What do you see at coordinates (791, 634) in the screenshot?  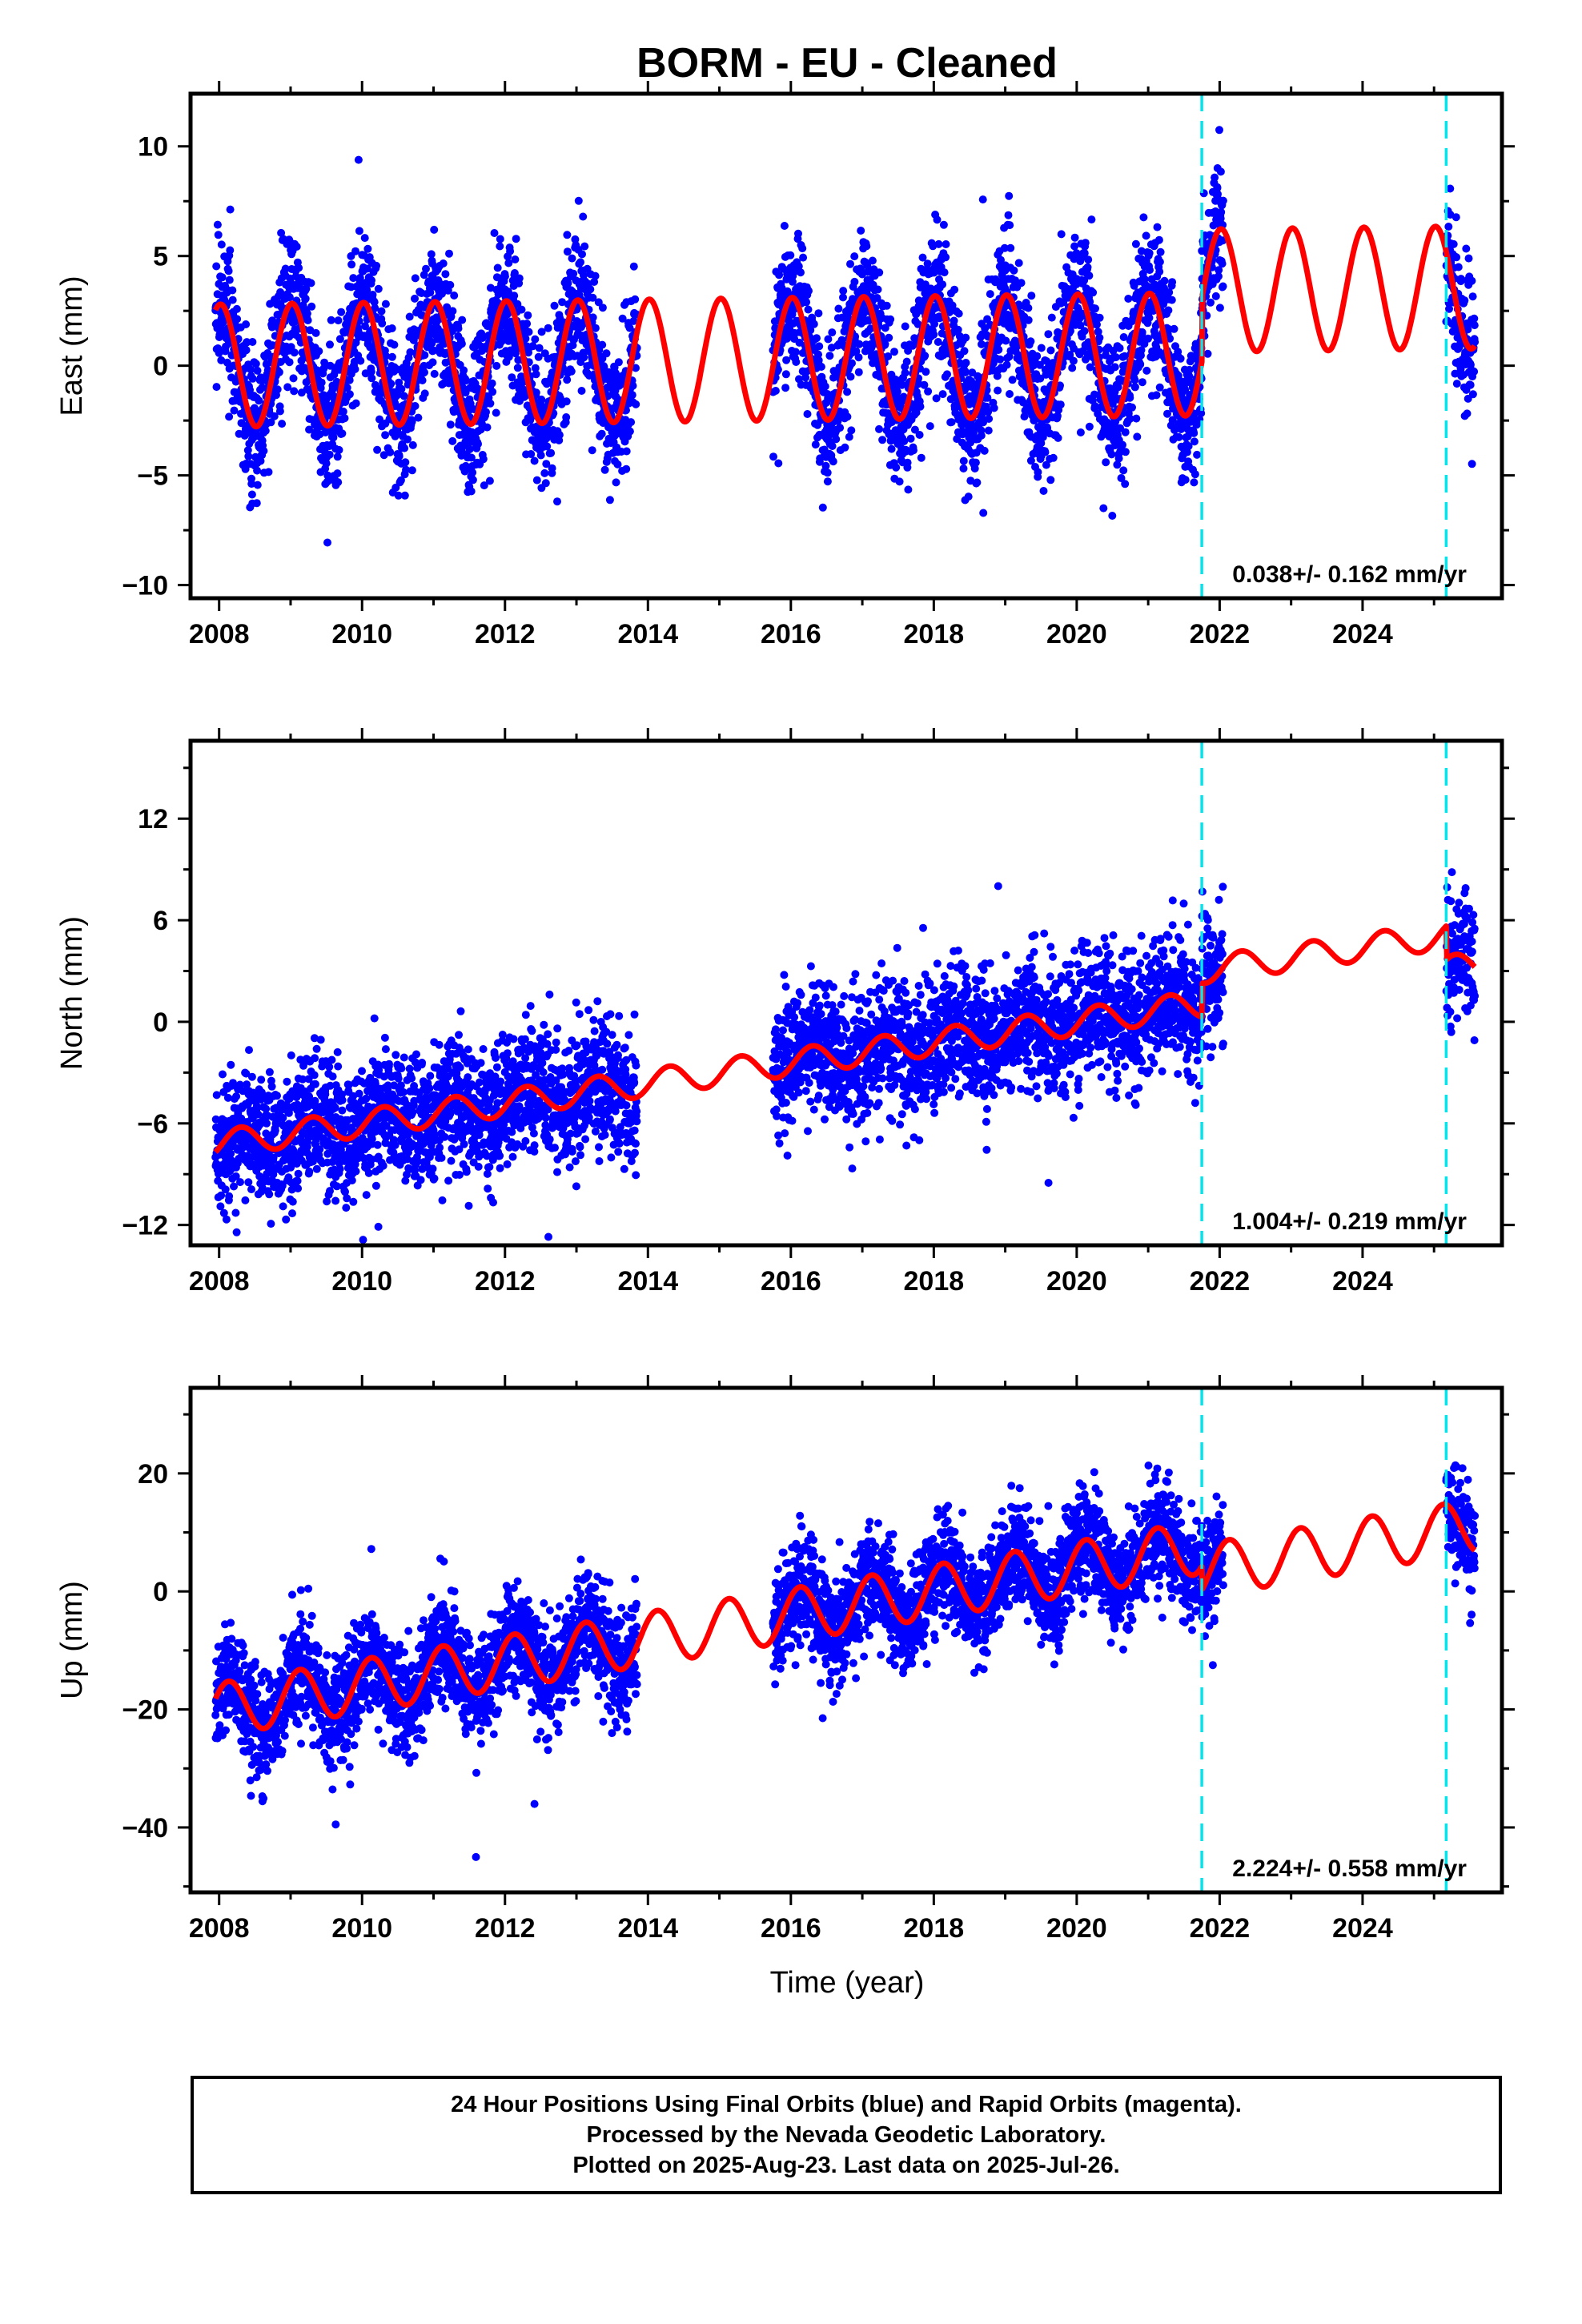 I see `east-x-tick-label: 2016` at bounding box center [791, 634].